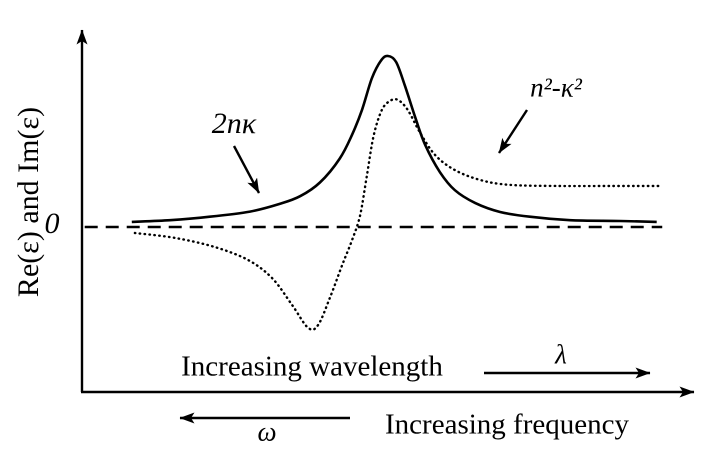 The height and width of the screenshot is (460, 726). Describe the element at coordinates (561, 354) in the screenshot. I see `lambda-symbol: λ` at that location.